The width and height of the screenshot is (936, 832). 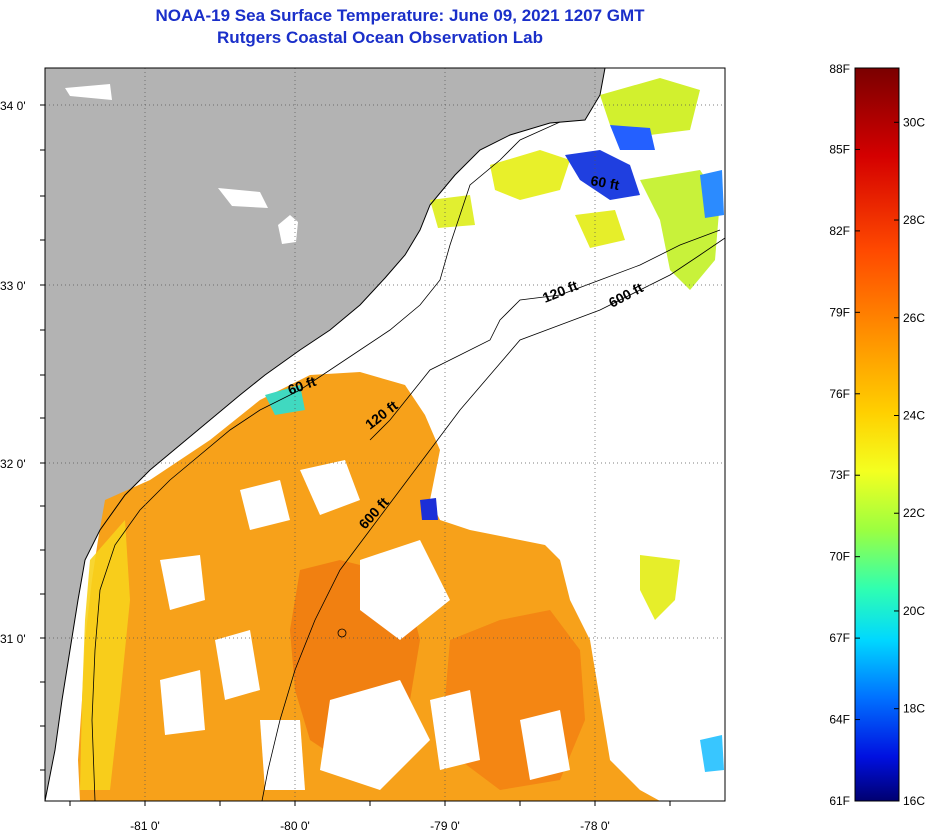 What do you see at coordinates (914, 801) in the screenshot?
I see `colorbar-c-label: 16C` at bounding box center [914, 801].